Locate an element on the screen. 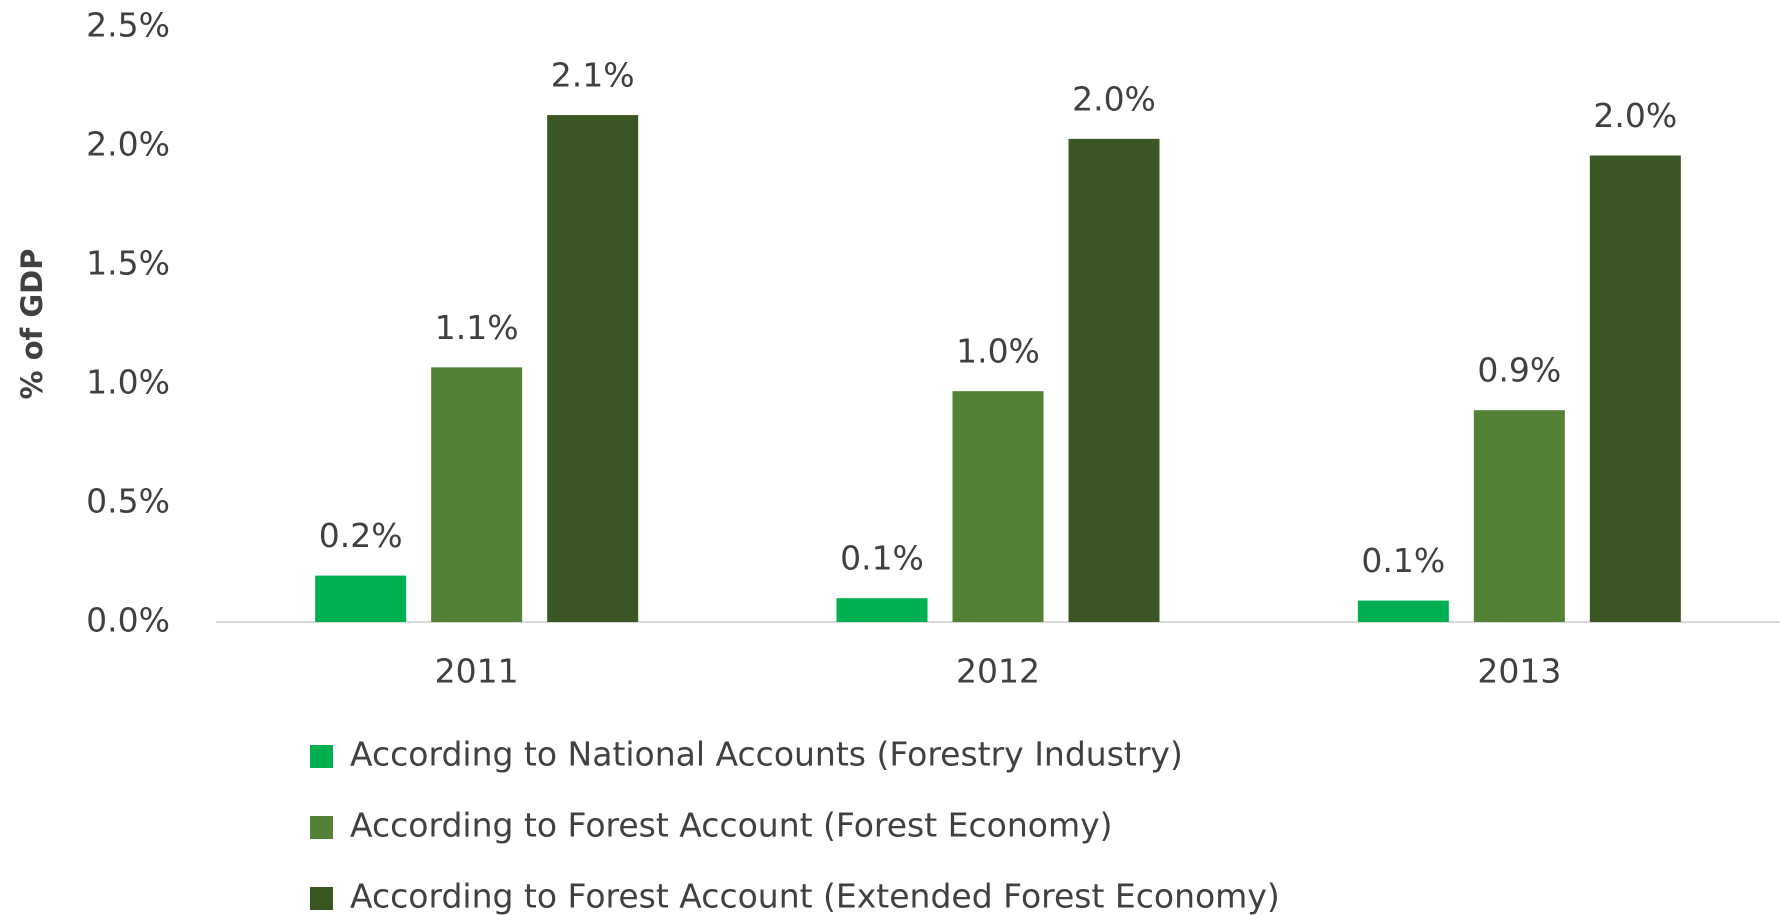  y-tick-label: 0.5% is located at coordinates (128, 501).